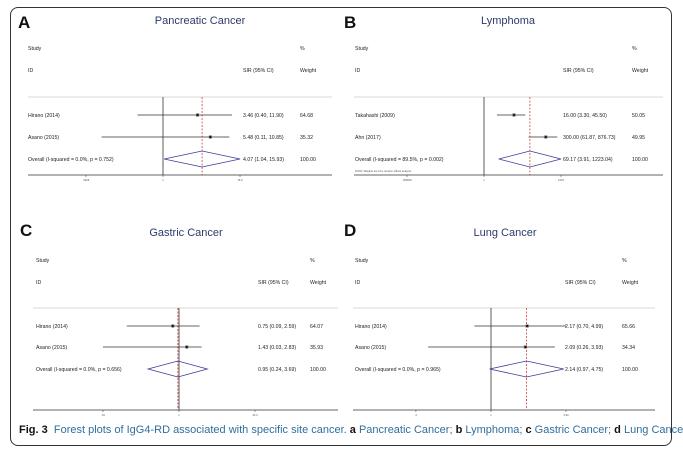 The height and width of the screenshot is (451, 683). Describe the element at coordinates (375, 116) in the screenshot. I see `panel-b-study-0-name: Takahashi (2009)` at that location.